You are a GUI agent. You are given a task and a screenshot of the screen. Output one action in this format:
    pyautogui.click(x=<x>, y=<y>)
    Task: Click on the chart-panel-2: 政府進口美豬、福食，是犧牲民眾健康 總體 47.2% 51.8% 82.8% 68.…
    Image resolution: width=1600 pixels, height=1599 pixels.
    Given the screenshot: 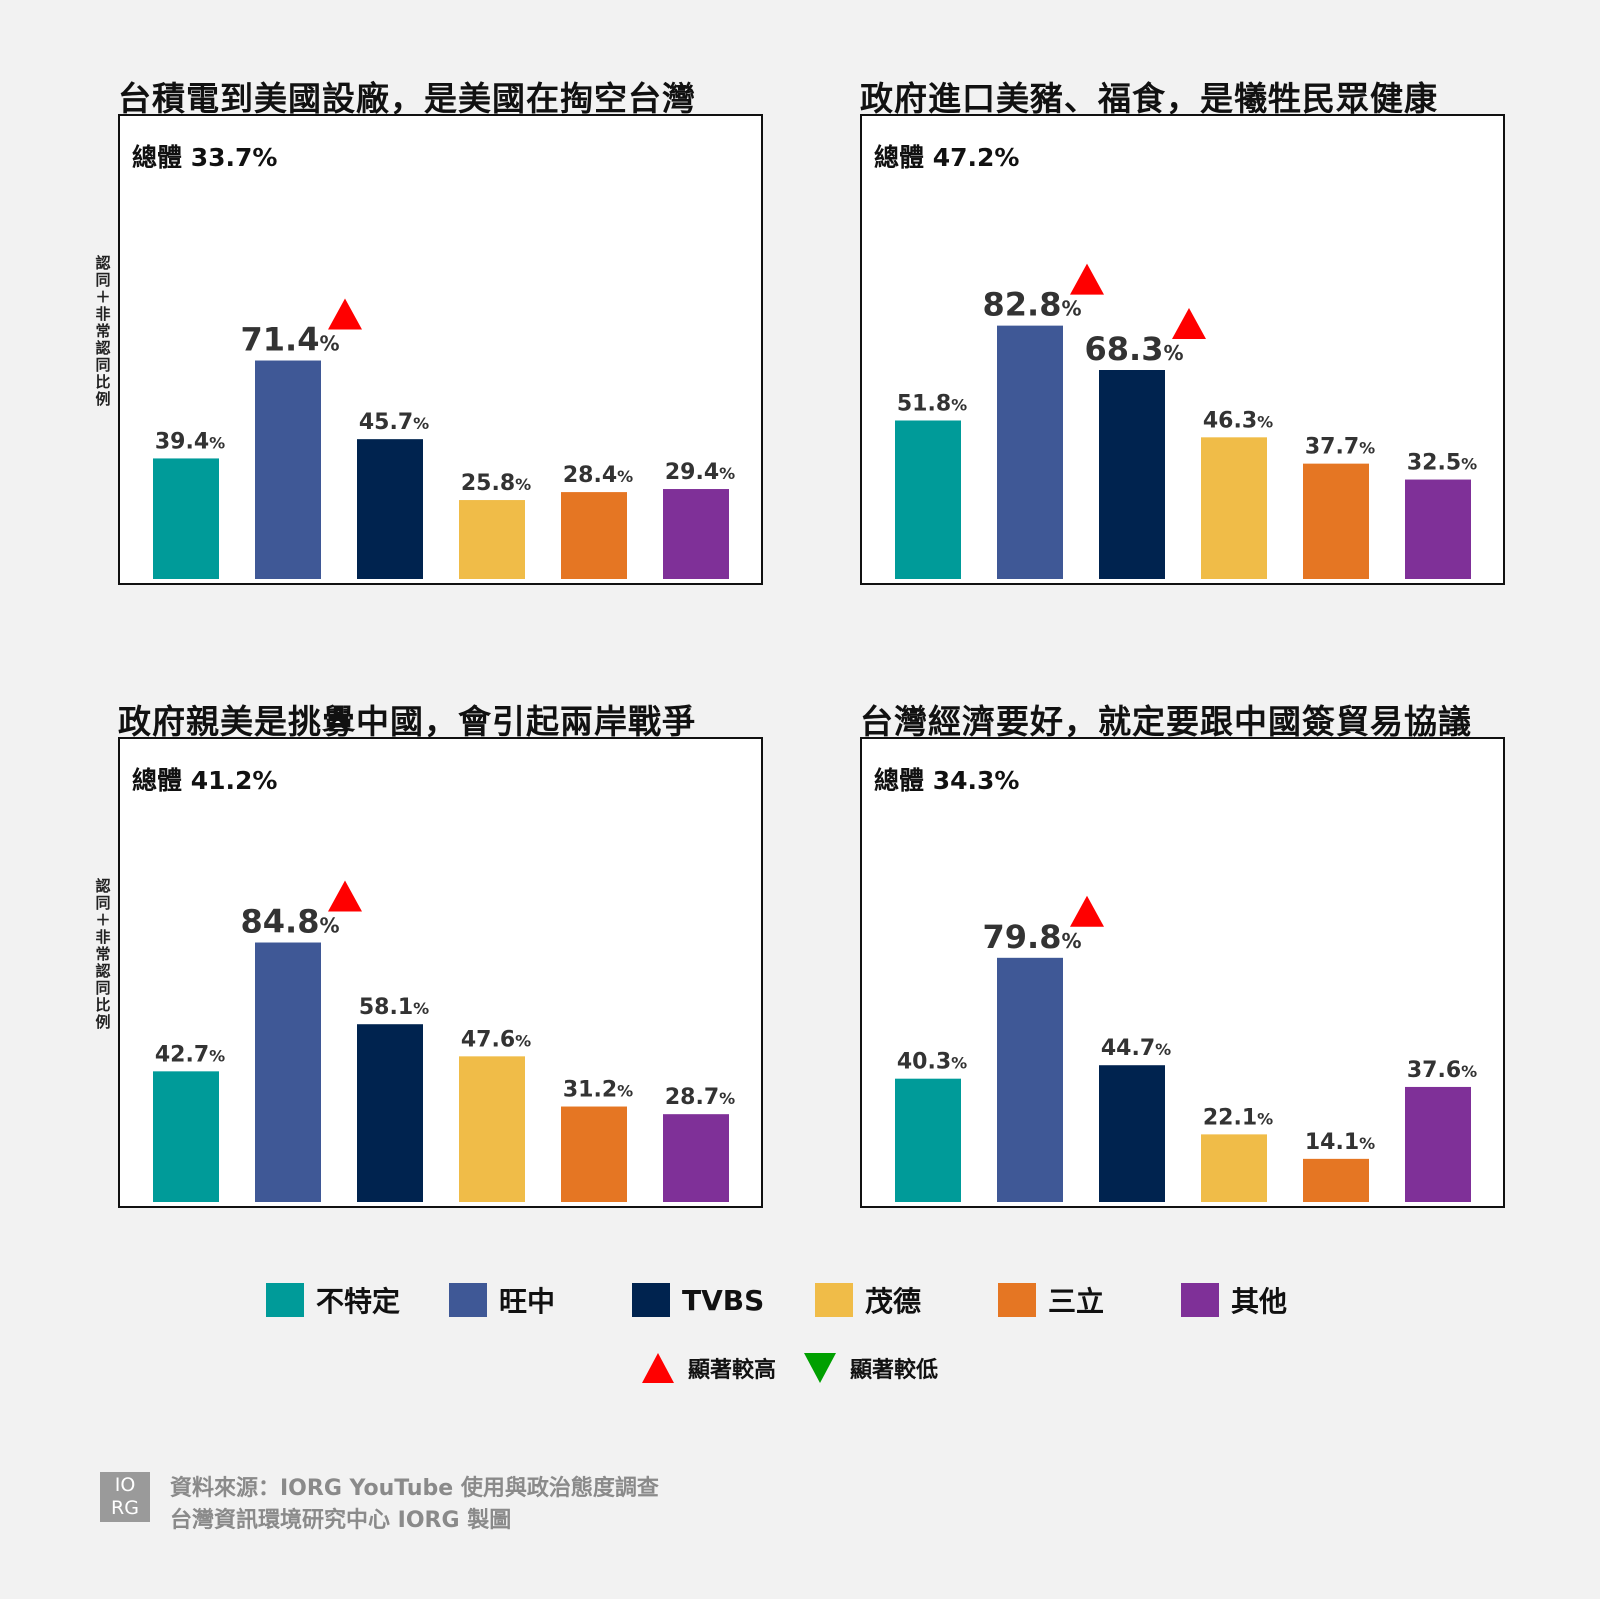 What is the action you would take?
    pyautogui.click(x=1190, y=342)
    